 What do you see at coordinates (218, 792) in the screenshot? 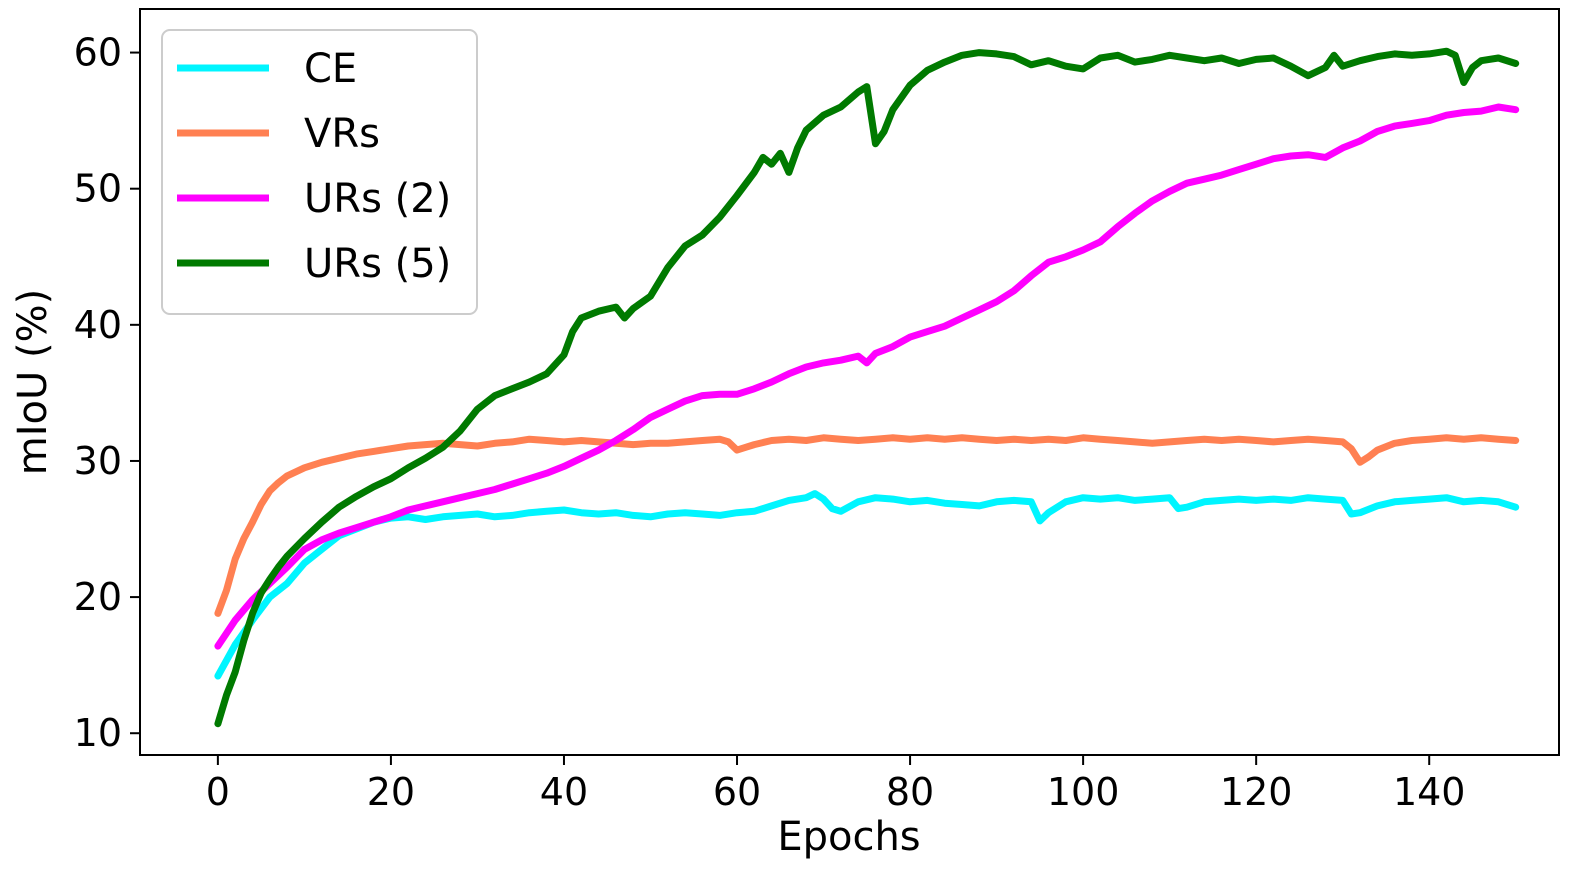
I see `x-tick-label-0: 0` at bounding box center [218, 792].